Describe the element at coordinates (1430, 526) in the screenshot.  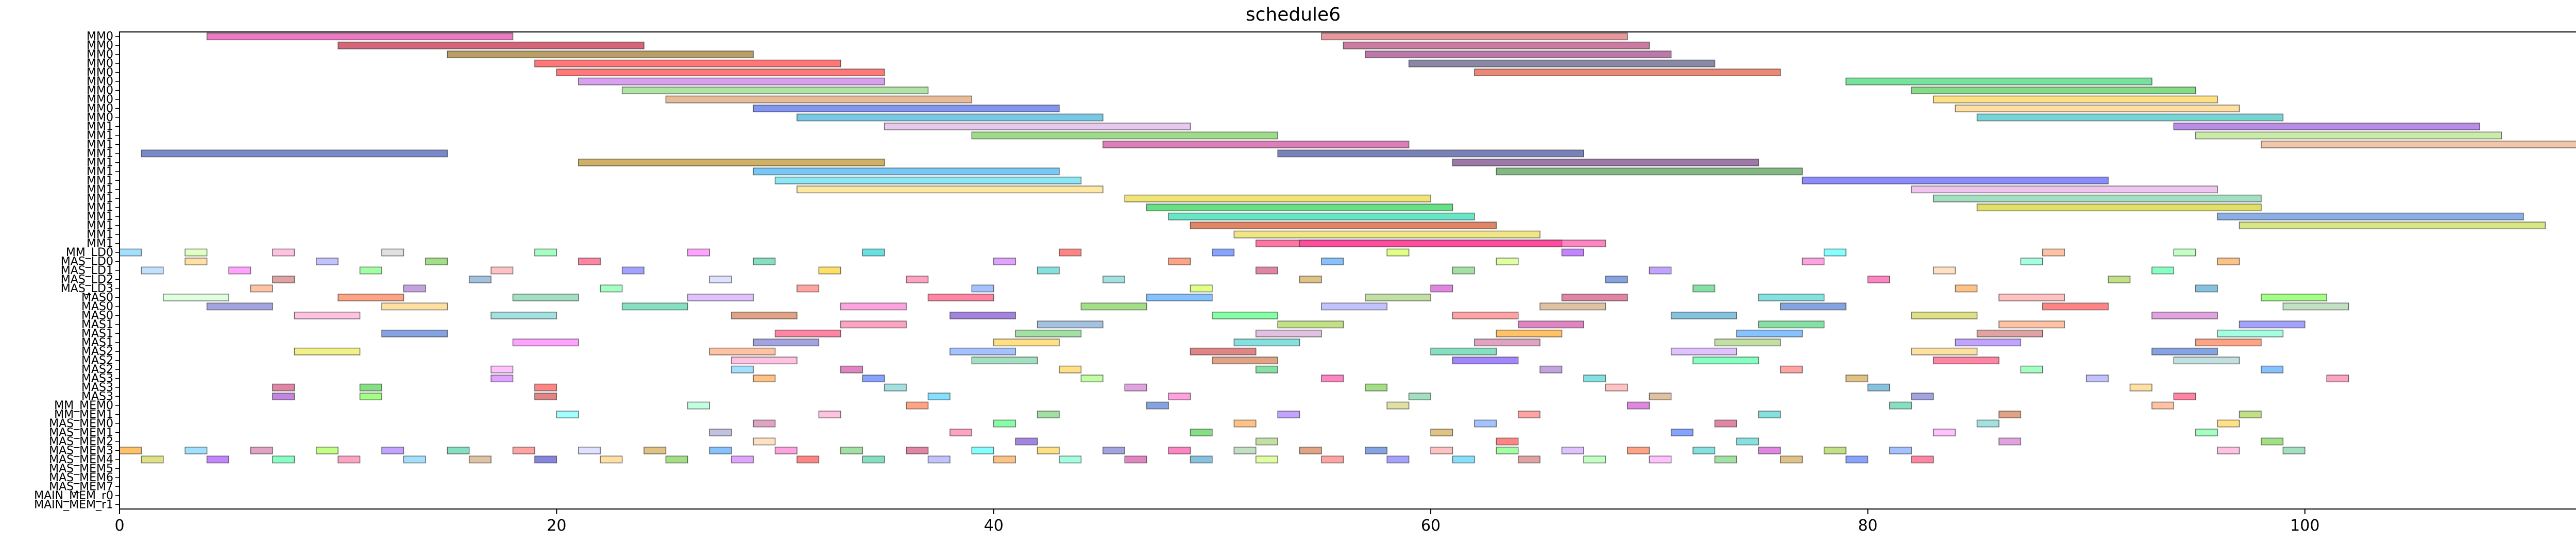
I see `x-tick-label: 60` at that location.